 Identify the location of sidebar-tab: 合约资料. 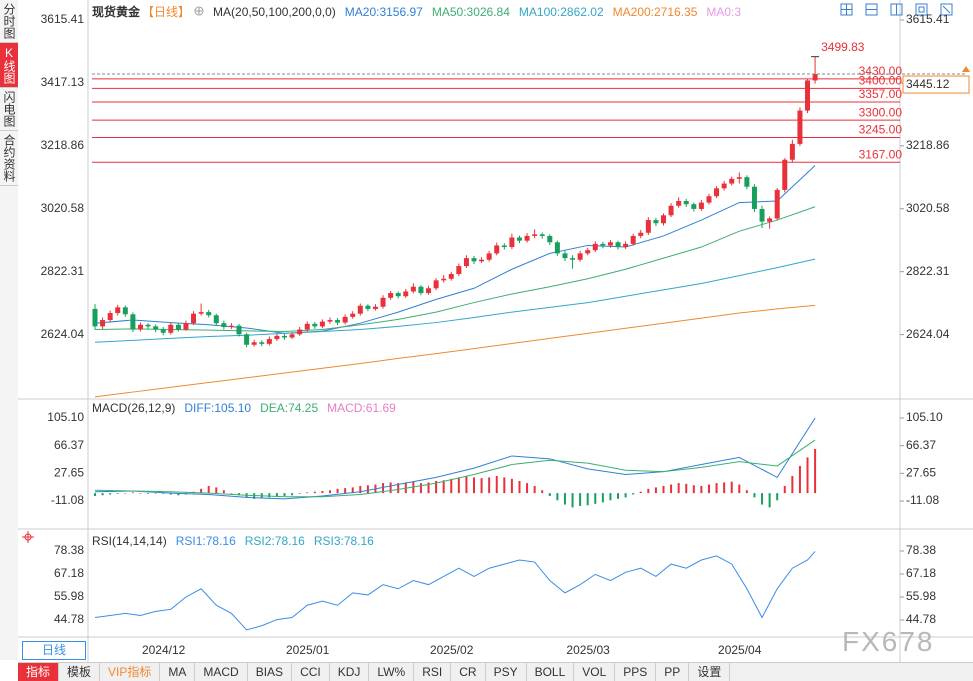
(9, 158).